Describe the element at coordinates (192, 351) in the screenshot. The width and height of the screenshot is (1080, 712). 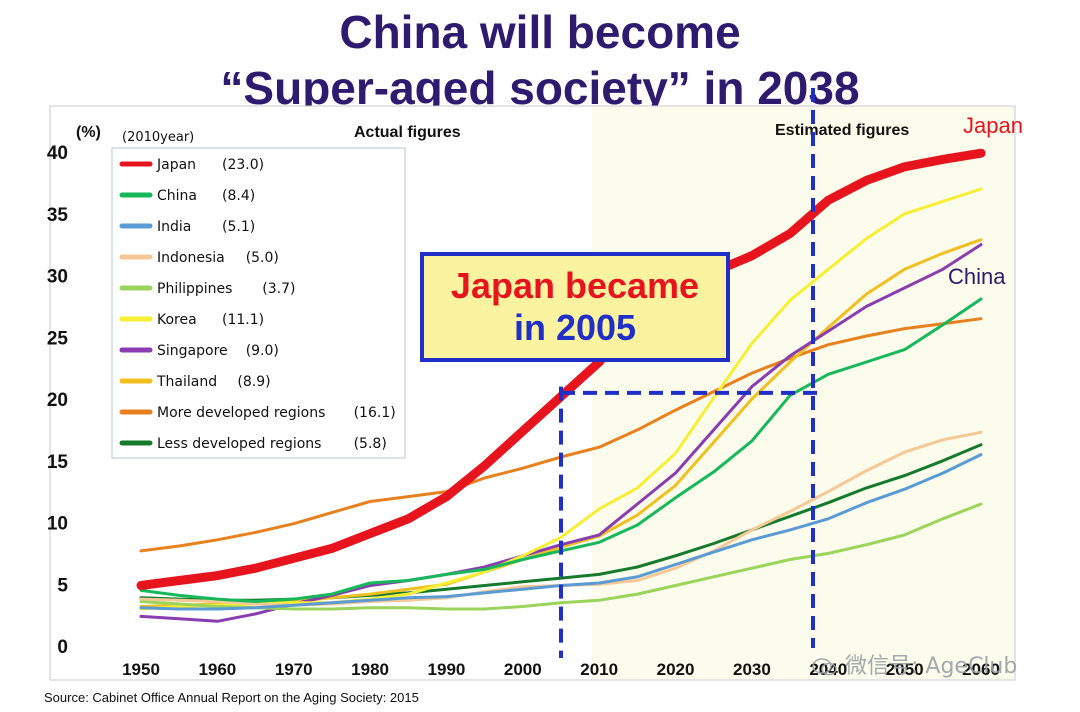
I see `legend-label: Singapore` at that location.